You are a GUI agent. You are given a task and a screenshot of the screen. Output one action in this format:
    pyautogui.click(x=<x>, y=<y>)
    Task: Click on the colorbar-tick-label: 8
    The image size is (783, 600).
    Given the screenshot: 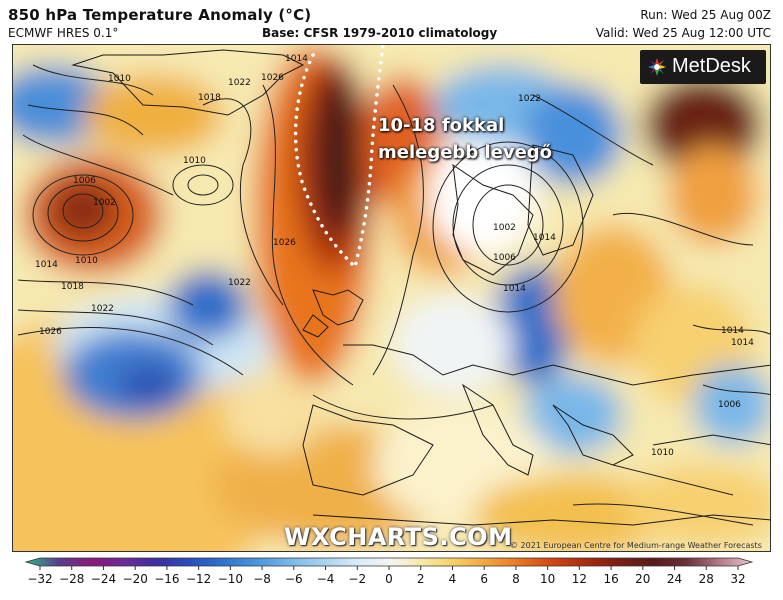 What is the action you would take?
    pyautogui.click(x=516, y=579)
    